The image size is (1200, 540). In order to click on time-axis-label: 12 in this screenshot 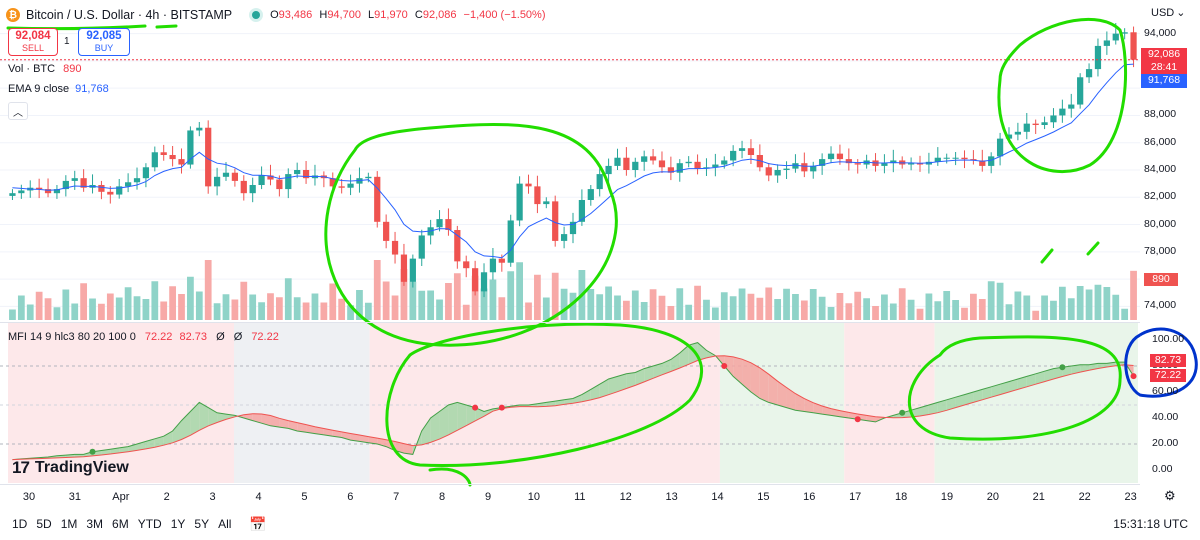, I will do `click(625, 497)`.